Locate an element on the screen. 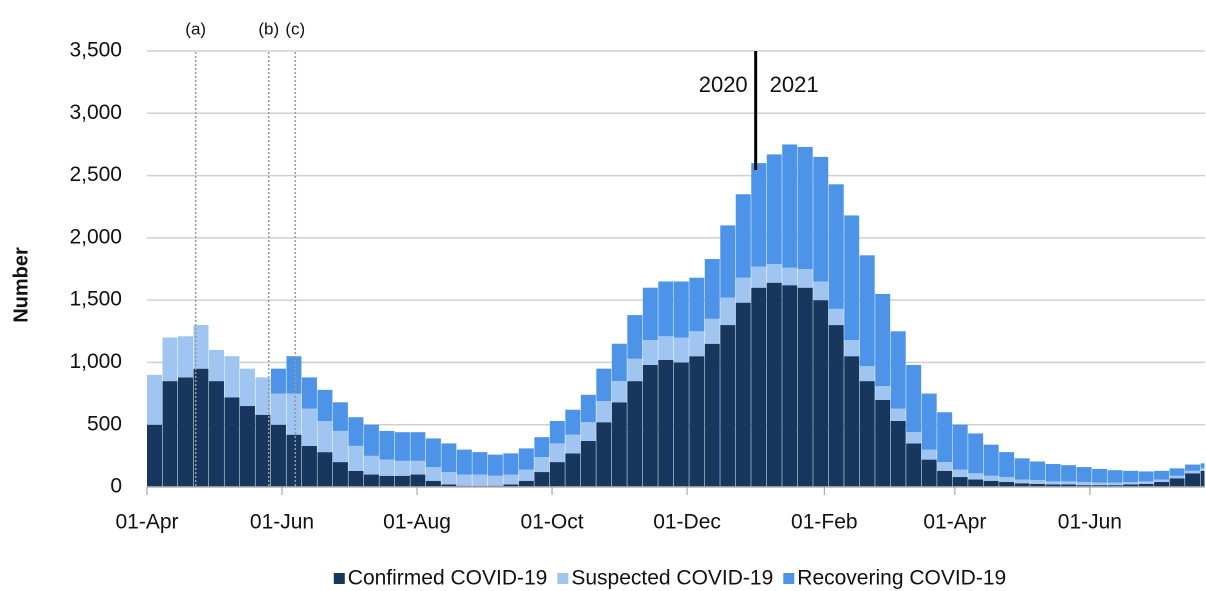  y-axis-title: Number is located at coordinates (21, 285).